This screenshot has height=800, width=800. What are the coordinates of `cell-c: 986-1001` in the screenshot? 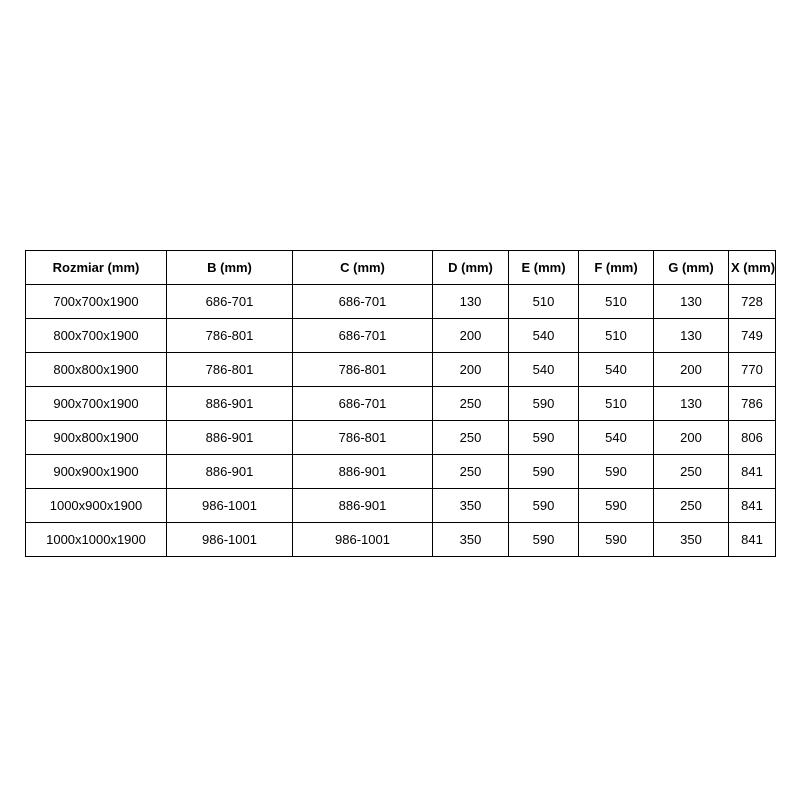 It's located at (362, 539).